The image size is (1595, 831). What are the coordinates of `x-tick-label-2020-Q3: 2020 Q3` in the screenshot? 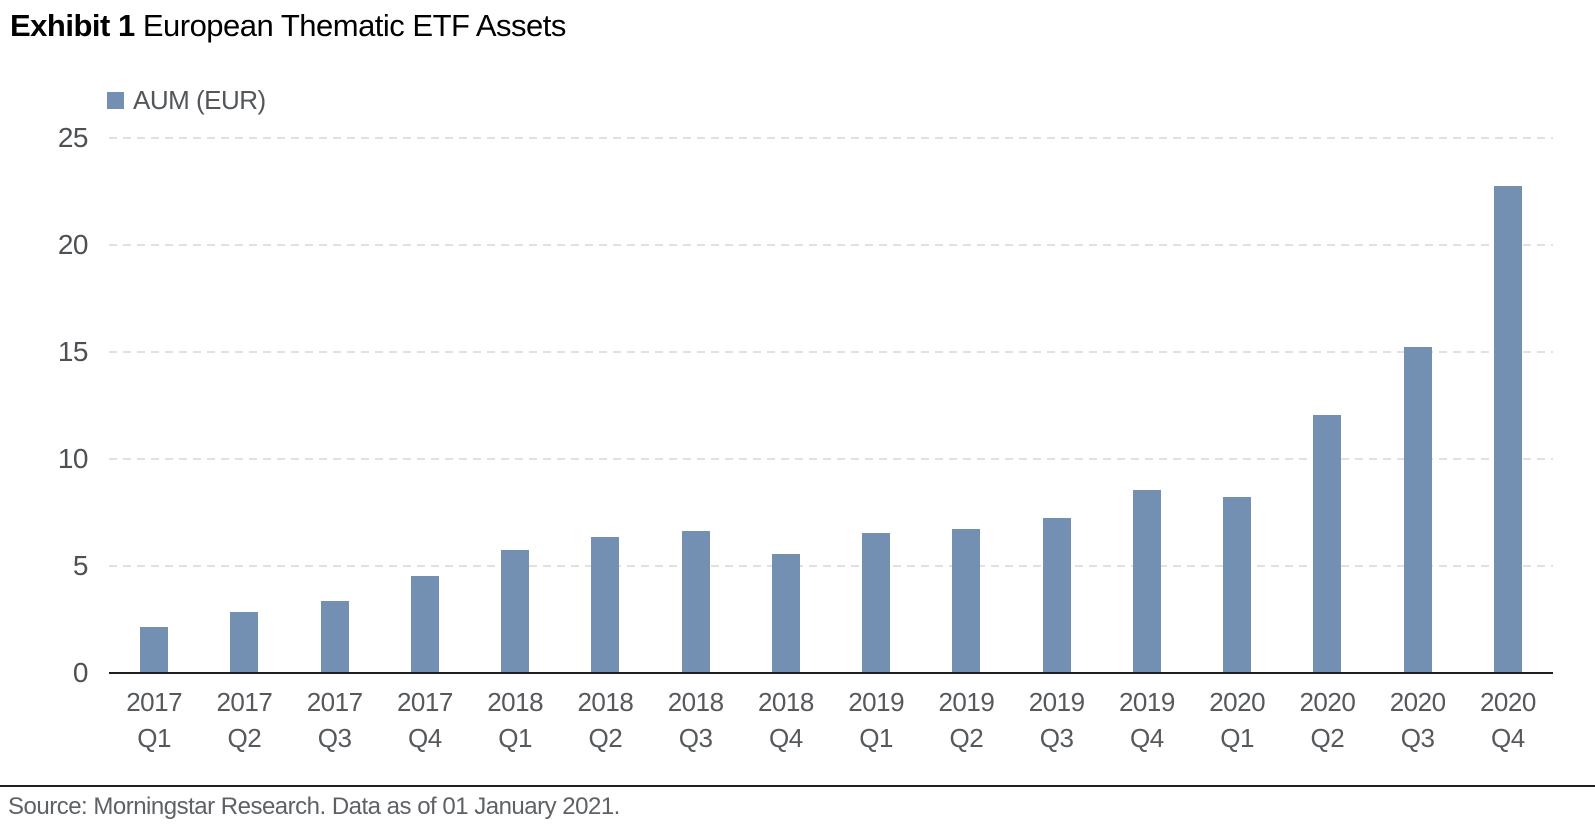 It's located at (1418, 720).